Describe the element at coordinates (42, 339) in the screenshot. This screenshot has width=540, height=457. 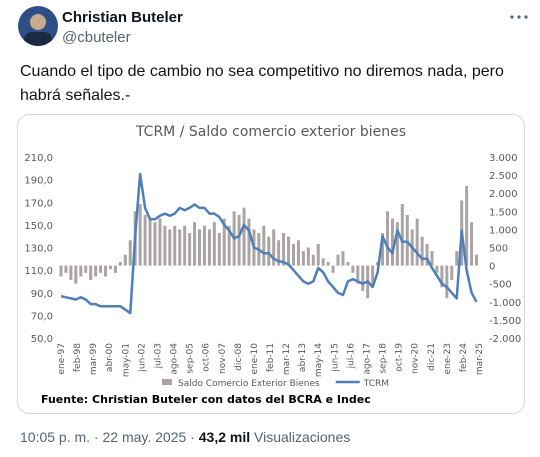
I see `y-tick-label: 50,0` at that location.